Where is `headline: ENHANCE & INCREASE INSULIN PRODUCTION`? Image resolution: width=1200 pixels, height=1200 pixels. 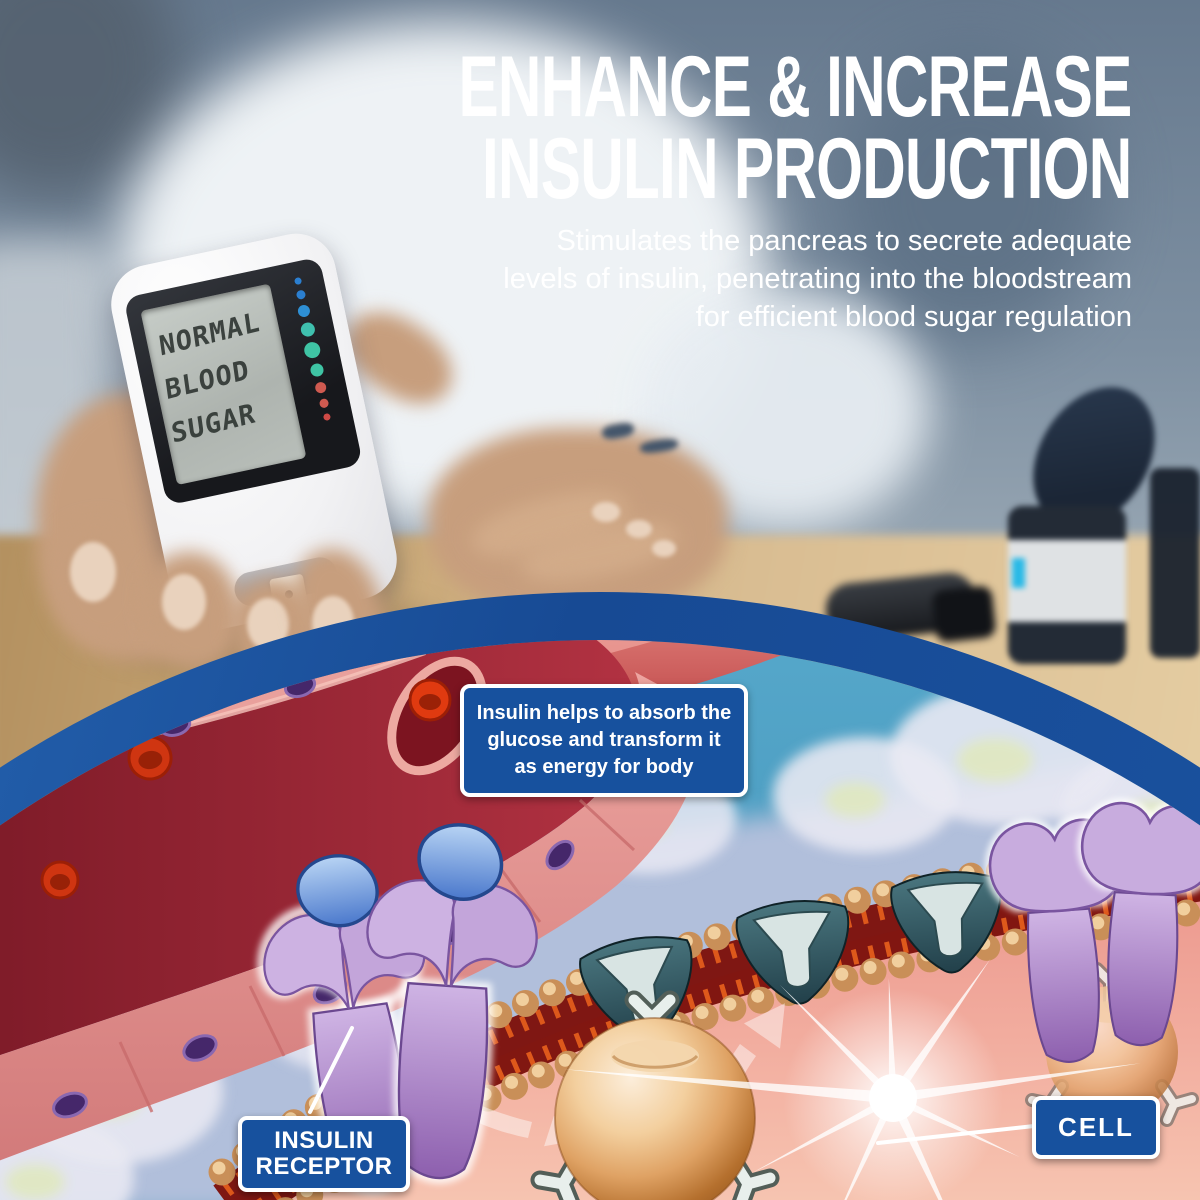
headline: ENHANCE & INCREASE INSULIN PRODUCTION is located at coordinates (651, 128).